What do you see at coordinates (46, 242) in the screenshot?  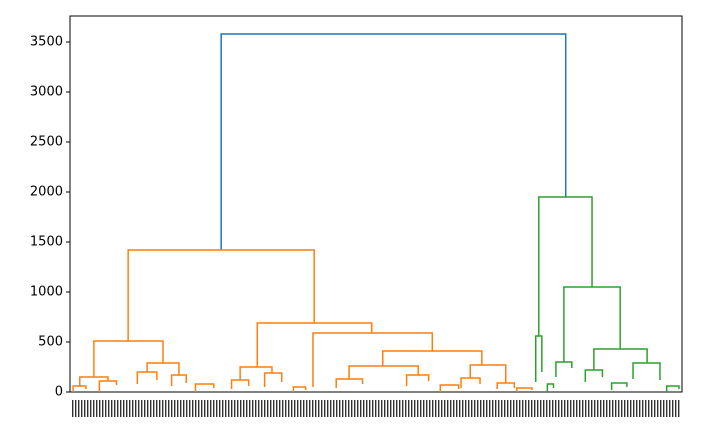 I see `y-tick-label: 1500` at bounding box center [46, 242].